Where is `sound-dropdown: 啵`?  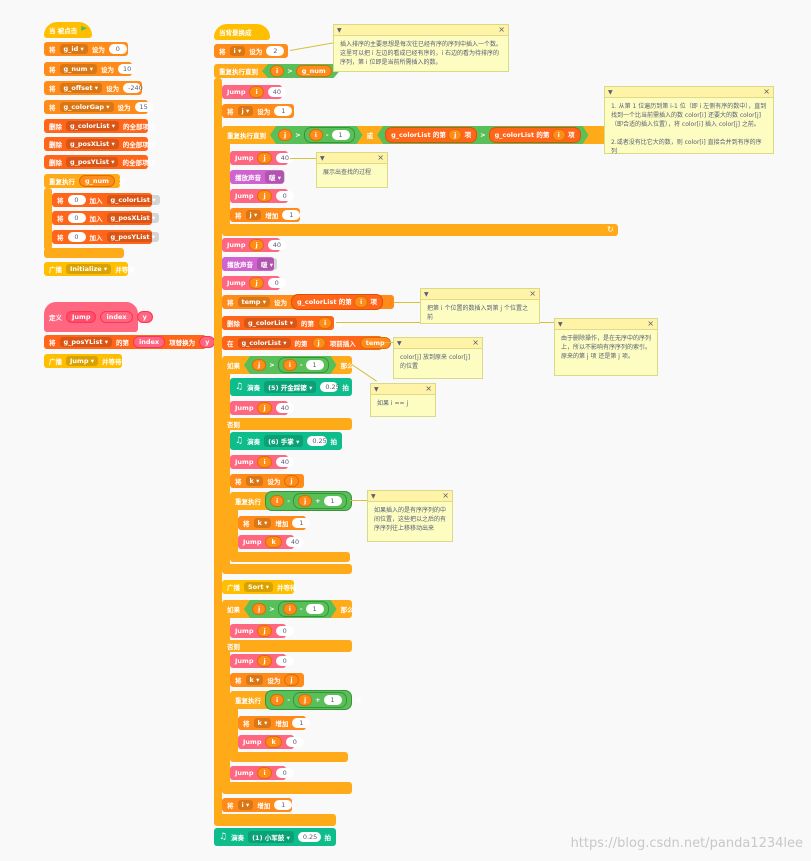
sound-dropdown: 啵 is located at coordinates (275, 177).